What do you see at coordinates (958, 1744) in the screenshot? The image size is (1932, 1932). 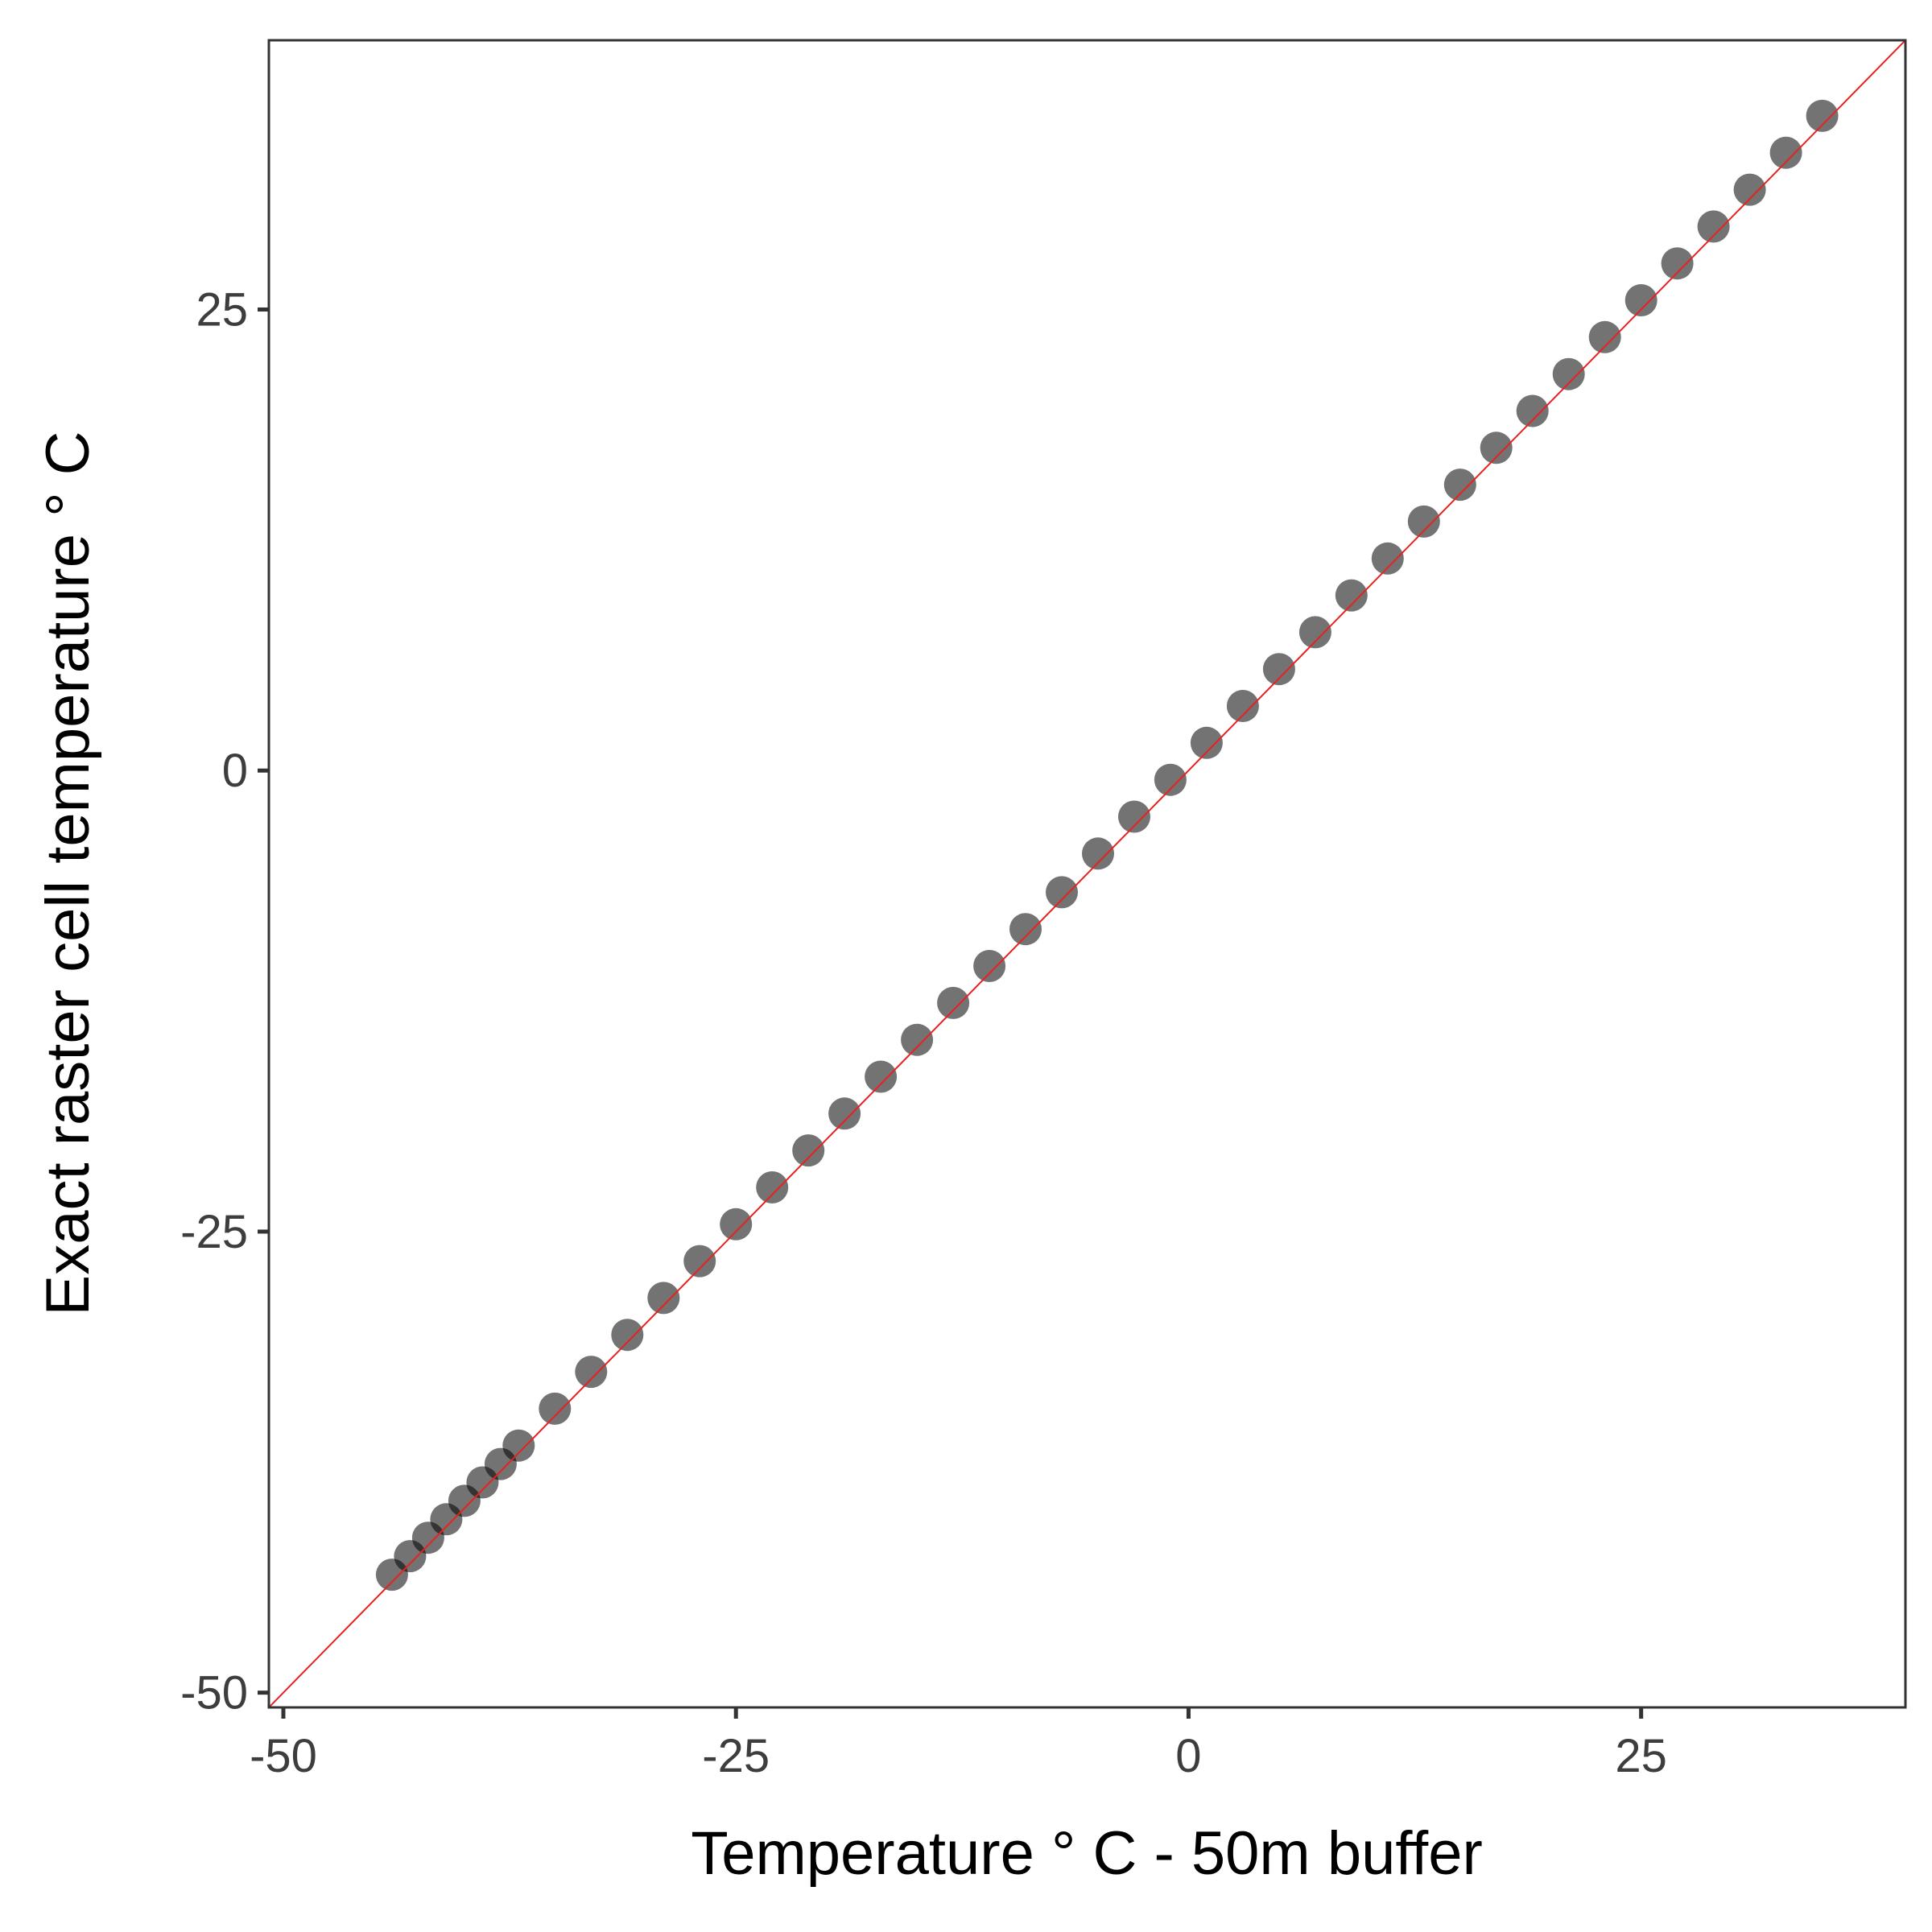 I see `x-axis: -50 -25 0 25` at bounding box center [958, 1744].